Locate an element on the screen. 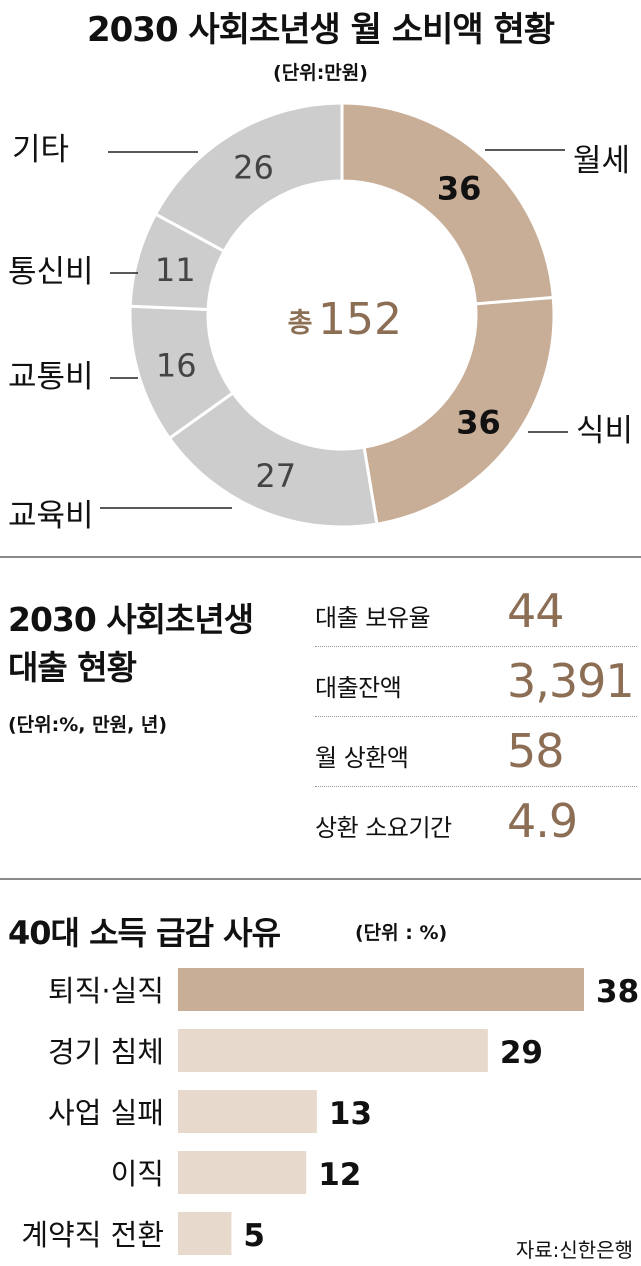 Image resolution: width=641 pixels, height=1266 pixels. bar-category-label: 계약직 전환 is located at coordinates (92, 1235).